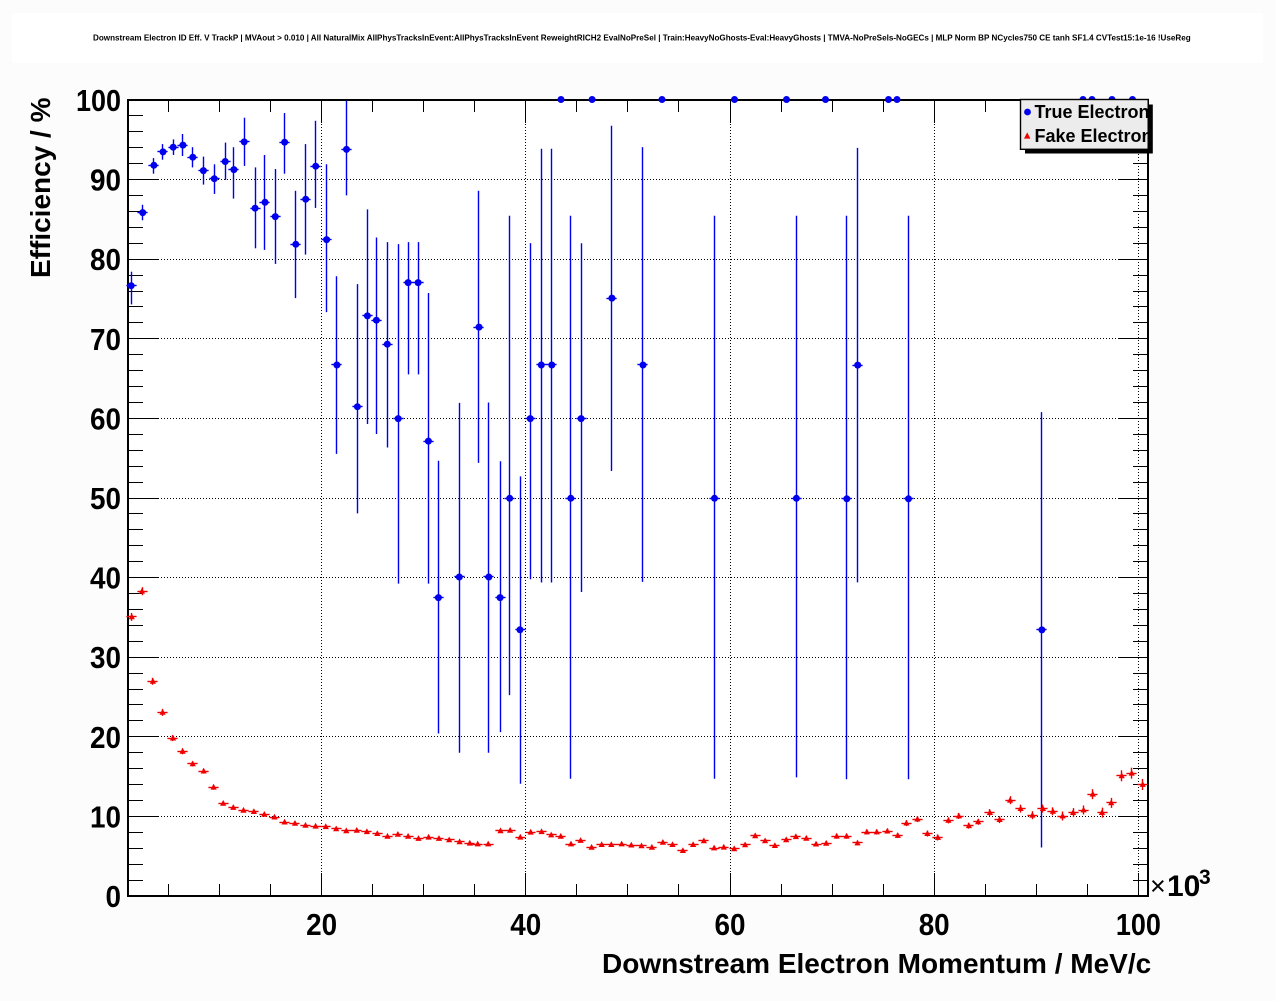 The height and width of the screenshot is (1001, 1276). What do you see at coordinates (114, 897) in the screenshot?
I see `svg-text: 0` at bounding box center [114, 897].